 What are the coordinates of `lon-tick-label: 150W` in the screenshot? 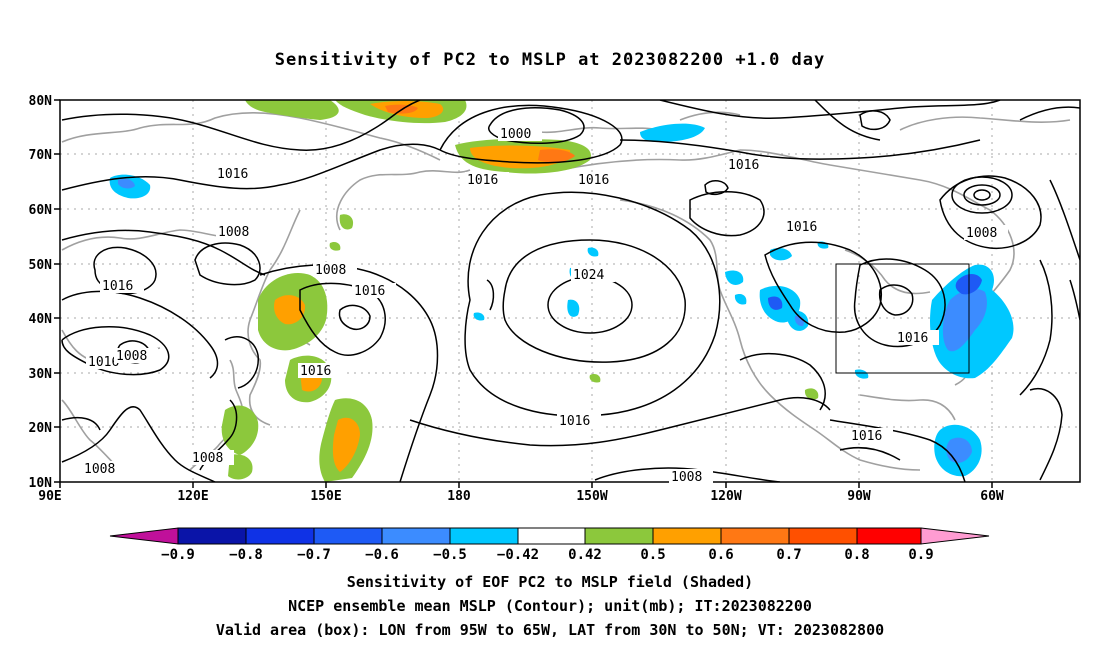 It's located at (591, 496).